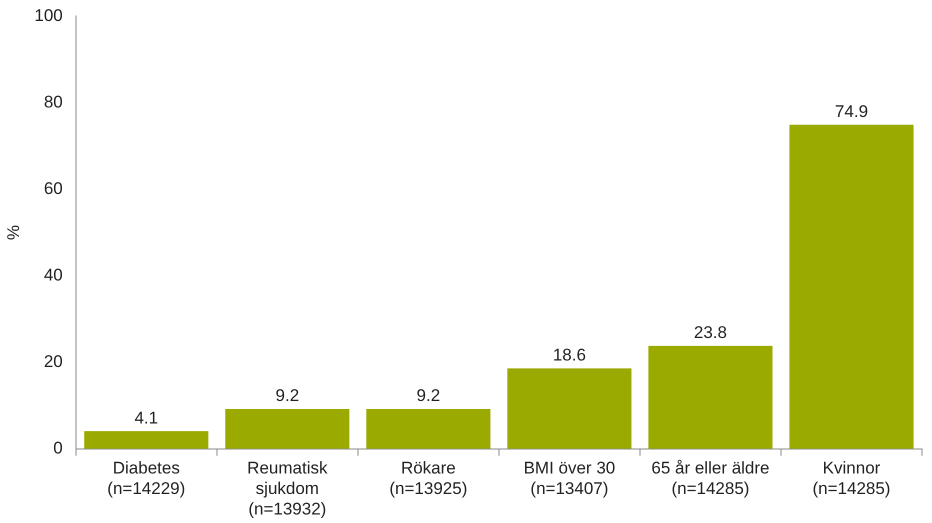 The width and height of the screenshot is (932, 523). Describe the element at coordinates (53, 188) in the screenshot. I see `y-tick-label: 60` at that location.